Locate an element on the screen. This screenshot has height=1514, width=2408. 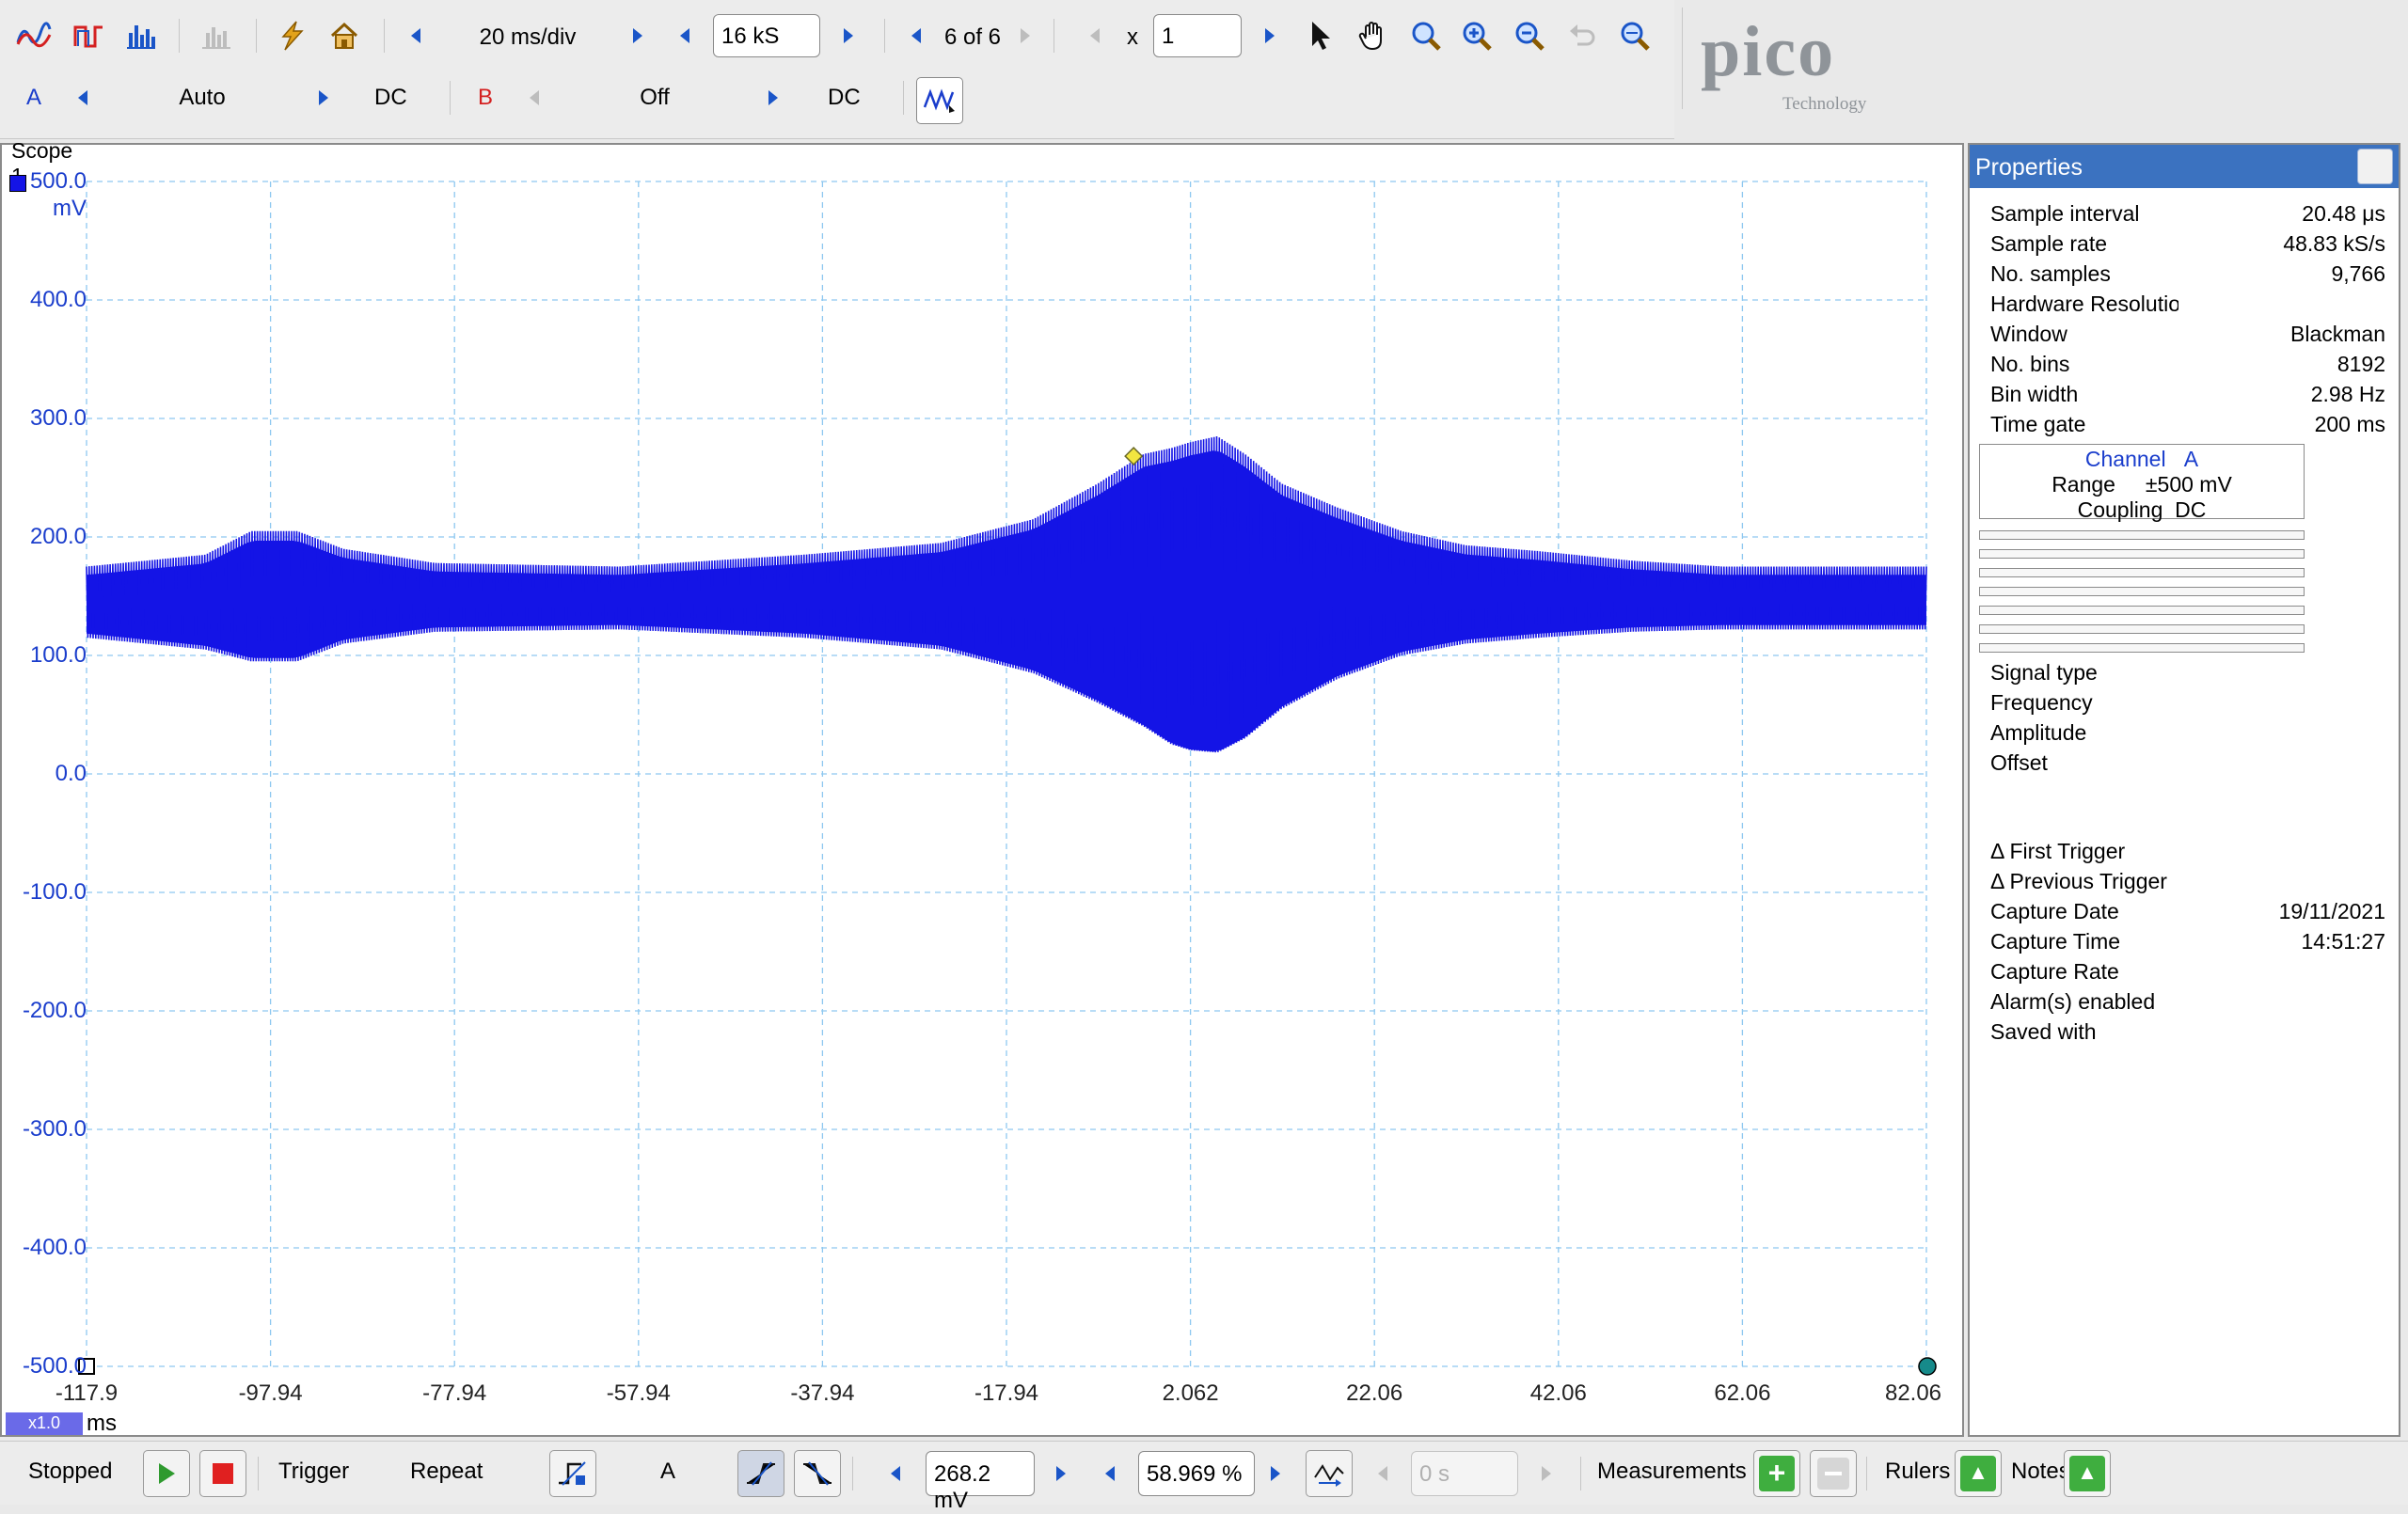
hand-tool-icon is located at coordinates (1374, 35).